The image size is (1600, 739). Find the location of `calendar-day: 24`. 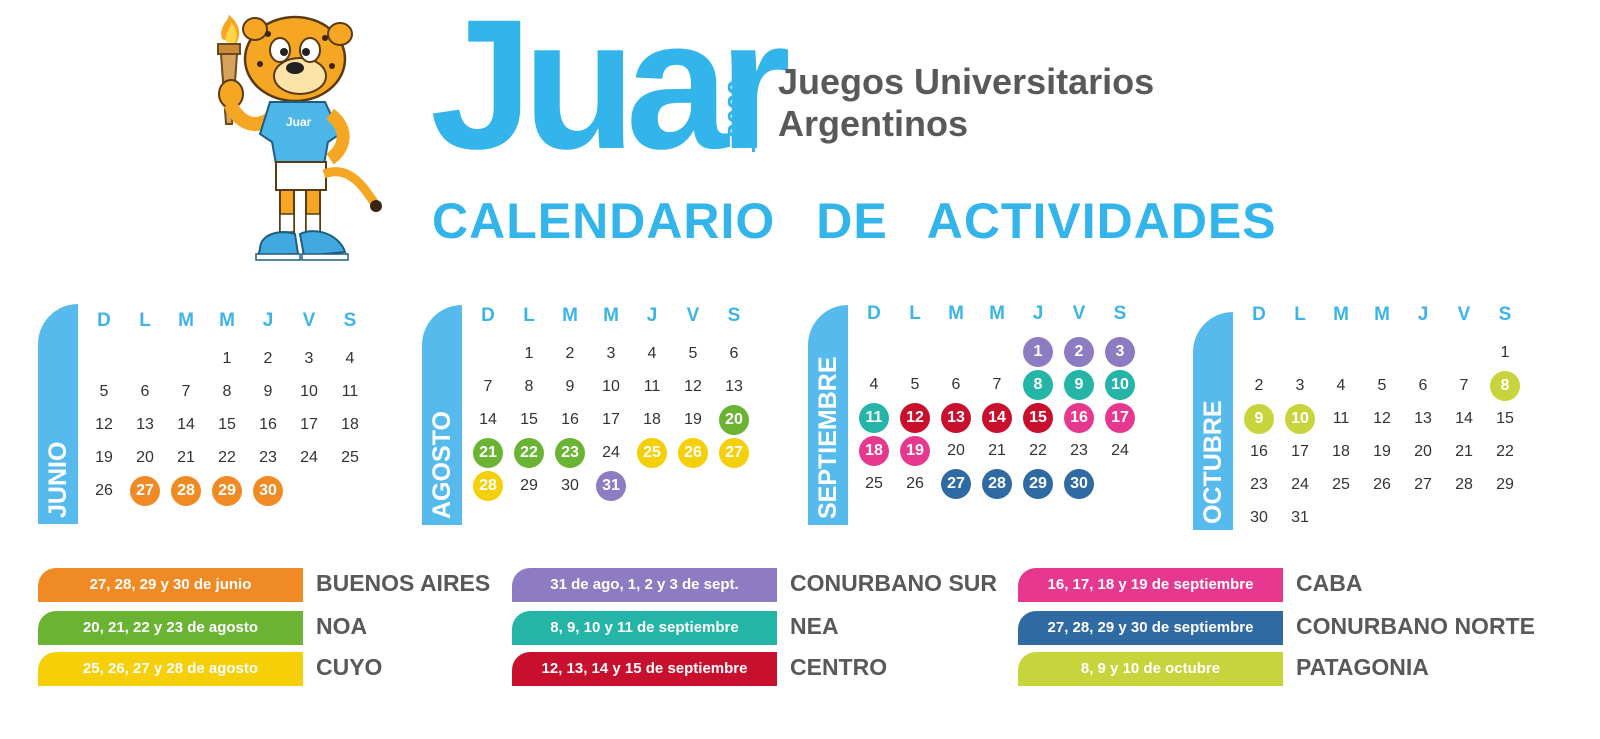

calendar-day: 24 is located at coordinates (1300, 484).